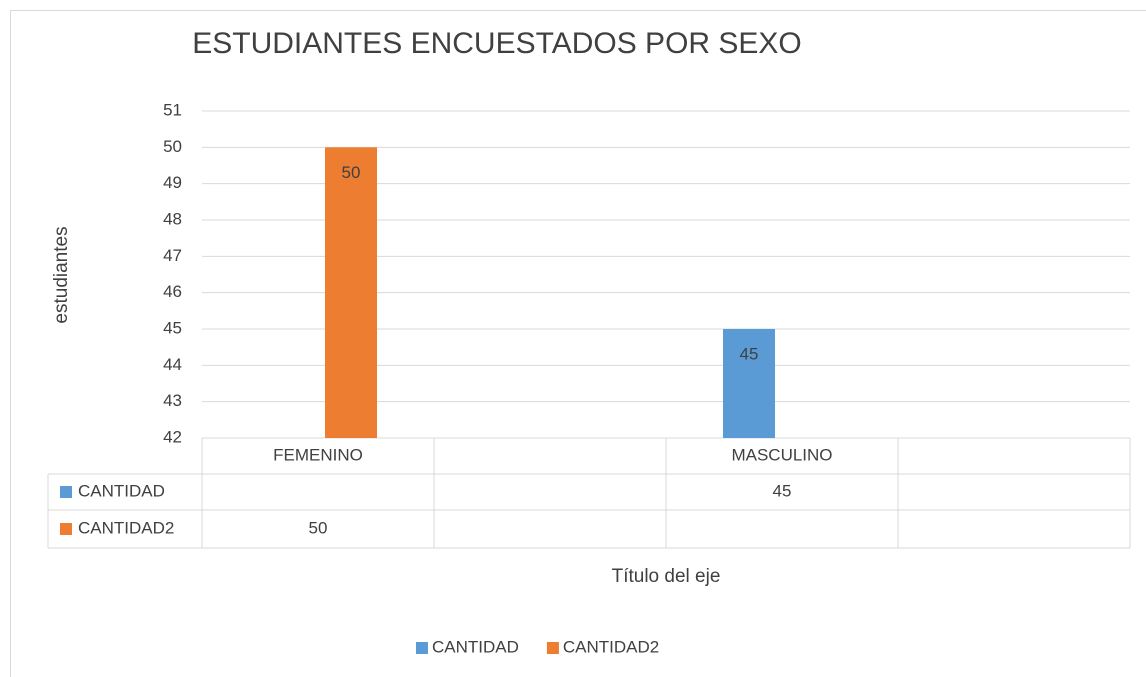  What do you see at coordinates (172, 291) in the screenshot?
I see `y-tick-label: 46` at bounding box center [172, 291].